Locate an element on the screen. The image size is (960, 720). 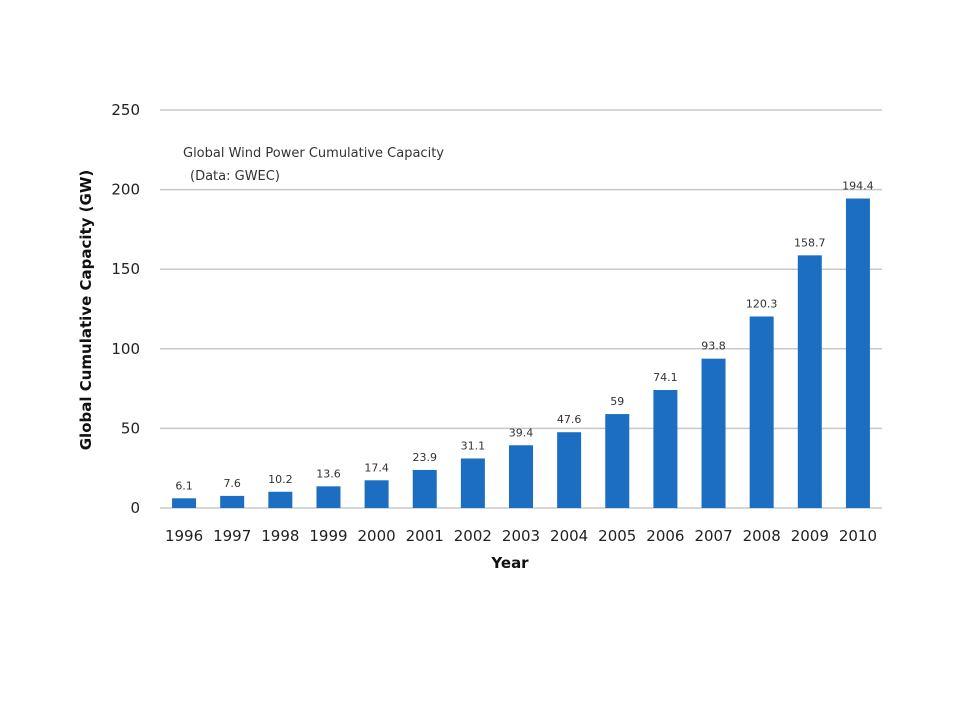
bar-1999 is located at coordinates (328, 497).